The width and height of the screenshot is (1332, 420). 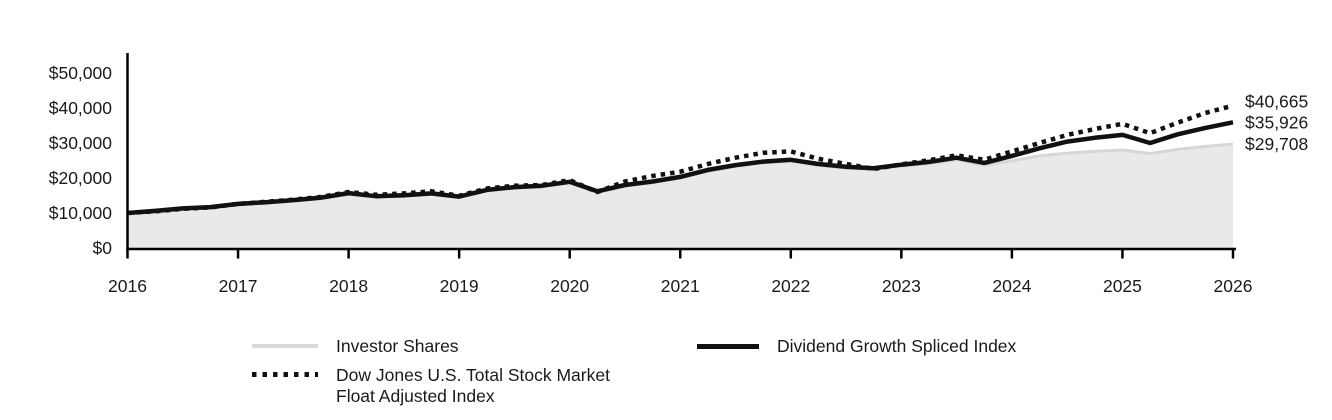 I want to click on legend-label-dow-jones-line1: Dow Jones U.S. Total Stock Market, so click(x=473, y=375).